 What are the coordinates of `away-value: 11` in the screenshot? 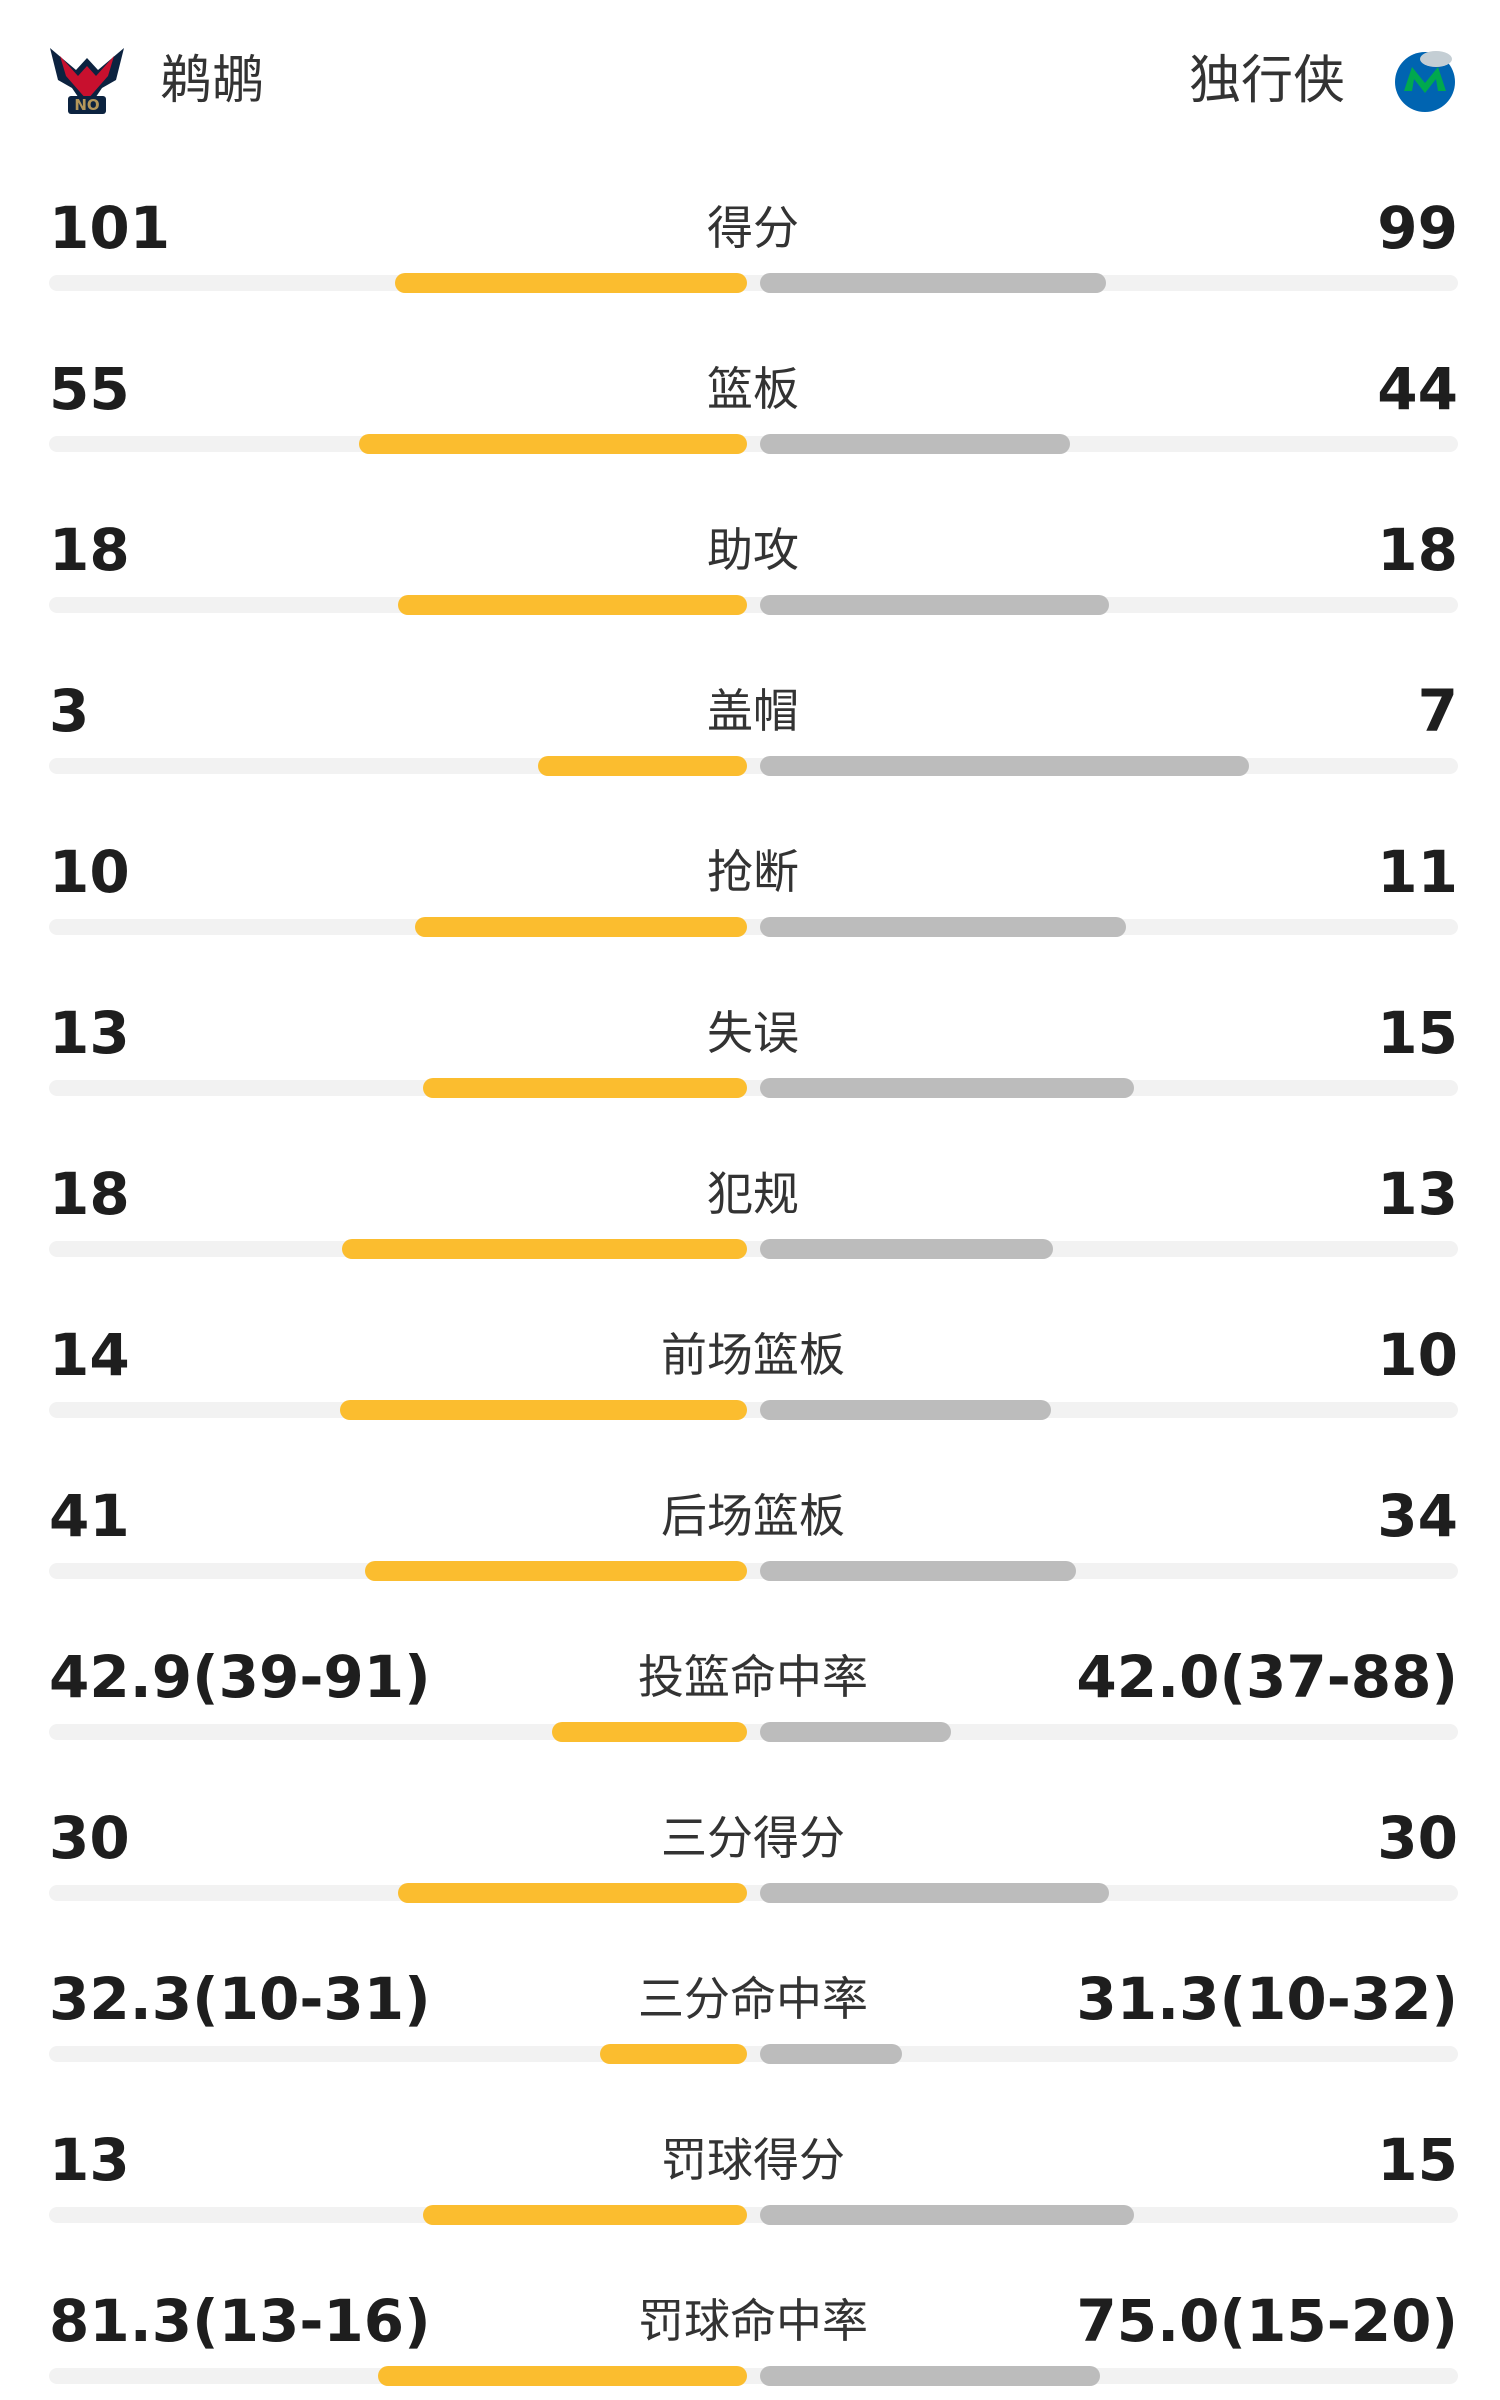 It's located at (1417, 872).